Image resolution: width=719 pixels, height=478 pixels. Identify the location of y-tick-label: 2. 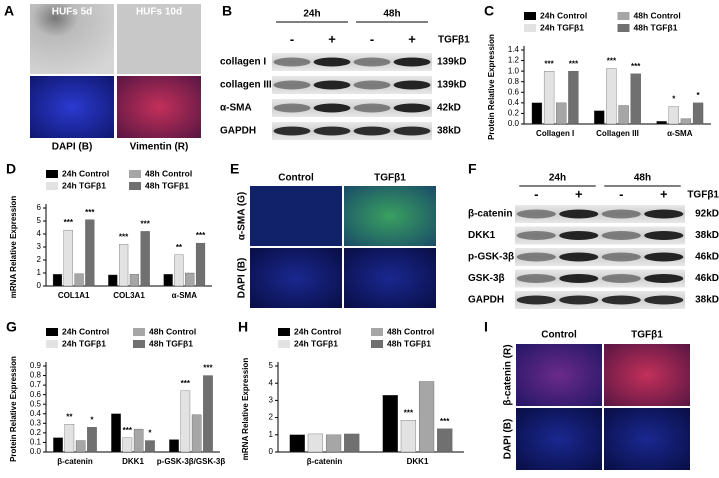
(271, 417).